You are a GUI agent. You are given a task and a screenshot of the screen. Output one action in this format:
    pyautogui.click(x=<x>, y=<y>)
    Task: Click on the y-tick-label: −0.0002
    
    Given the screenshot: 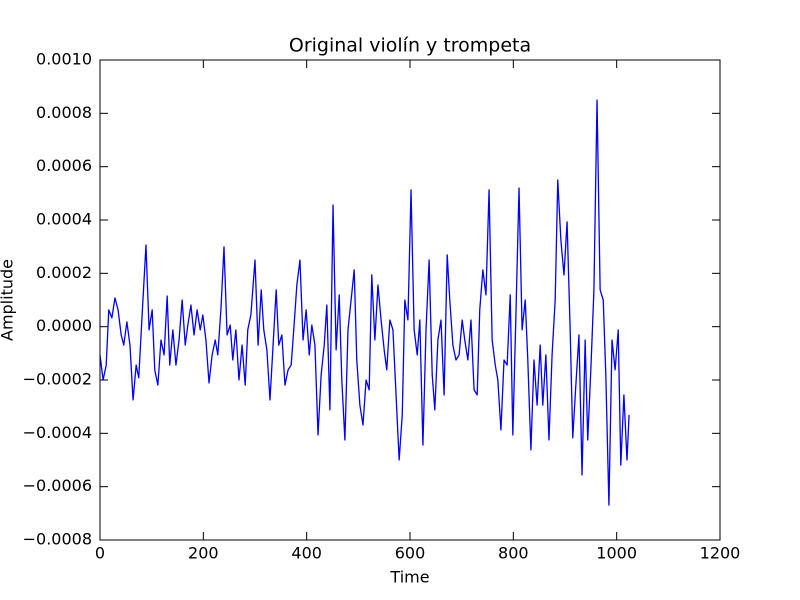 What is the action you would take?
    pyautogui.click(x=57, y=379)
    